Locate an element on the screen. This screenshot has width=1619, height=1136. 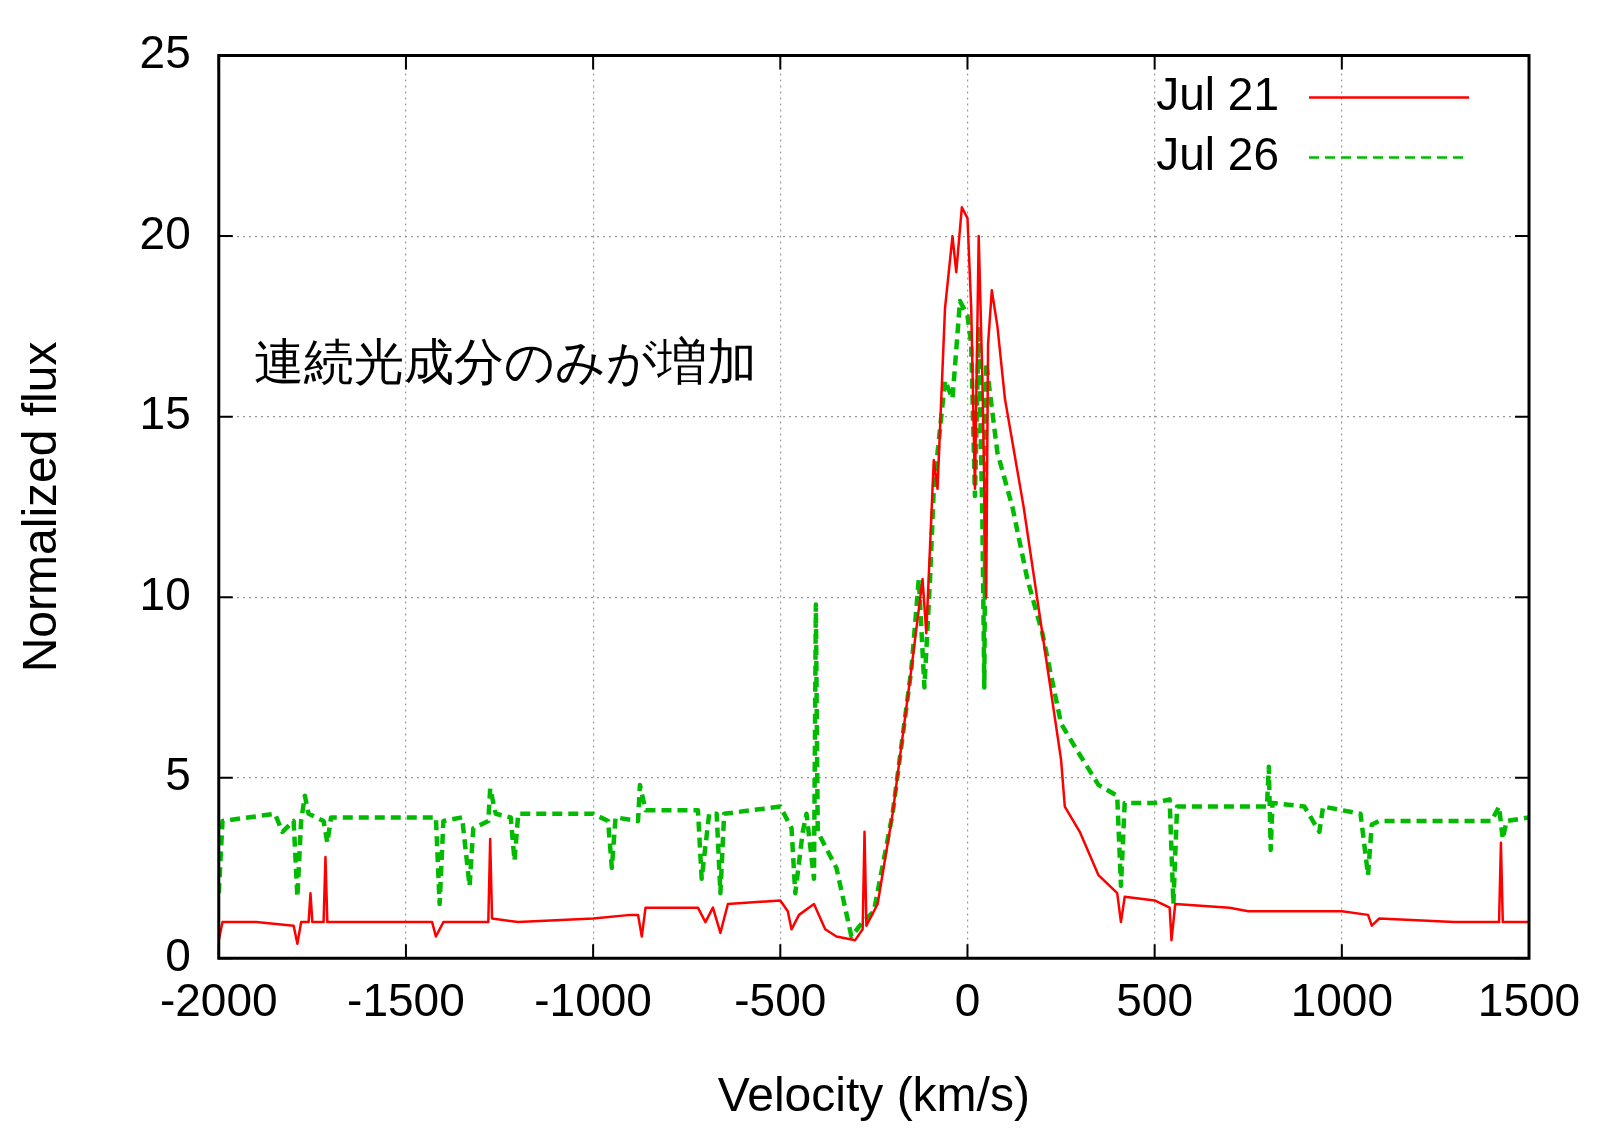
x-tick-label: -1000 is located at coordinates (593, 1000).